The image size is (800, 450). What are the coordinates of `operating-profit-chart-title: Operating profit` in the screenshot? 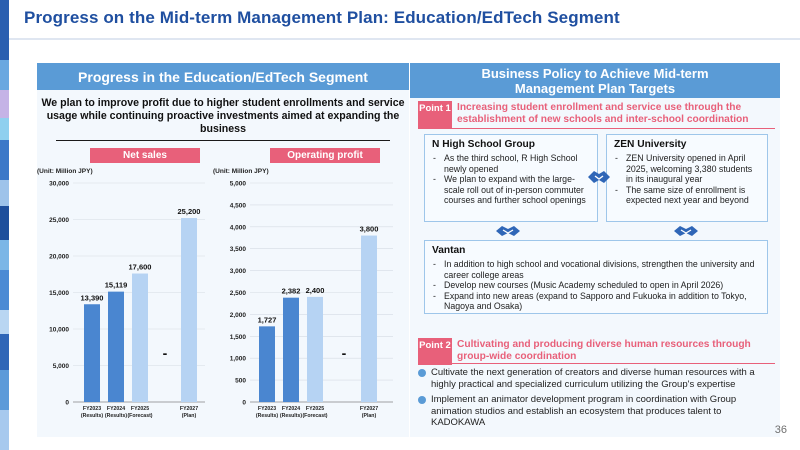 It's located at (325, 155).